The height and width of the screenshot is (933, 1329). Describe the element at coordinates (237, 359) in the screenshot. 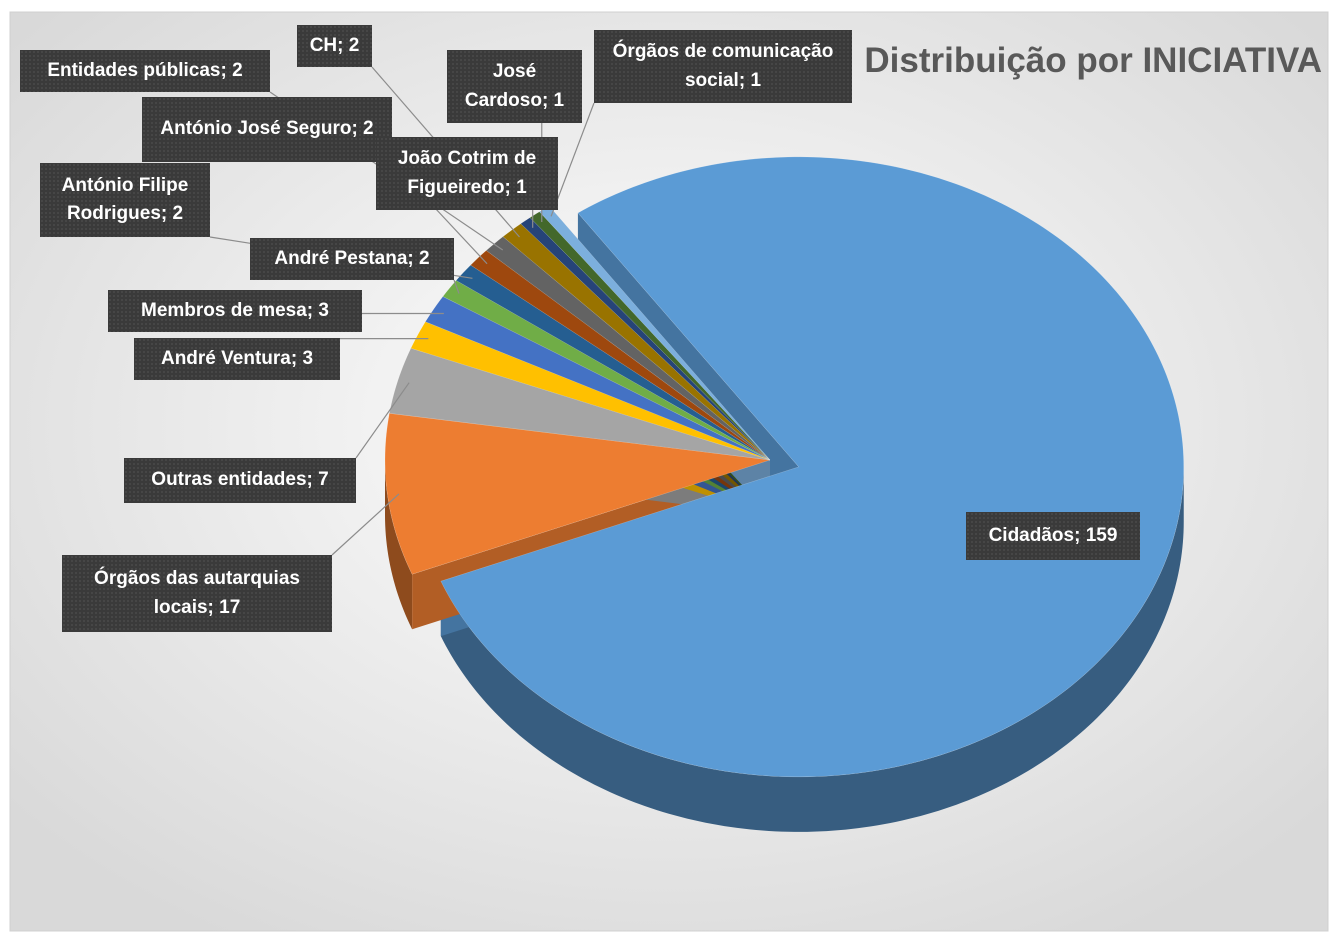

I see `data-label: André Ventura; 3` at that location.